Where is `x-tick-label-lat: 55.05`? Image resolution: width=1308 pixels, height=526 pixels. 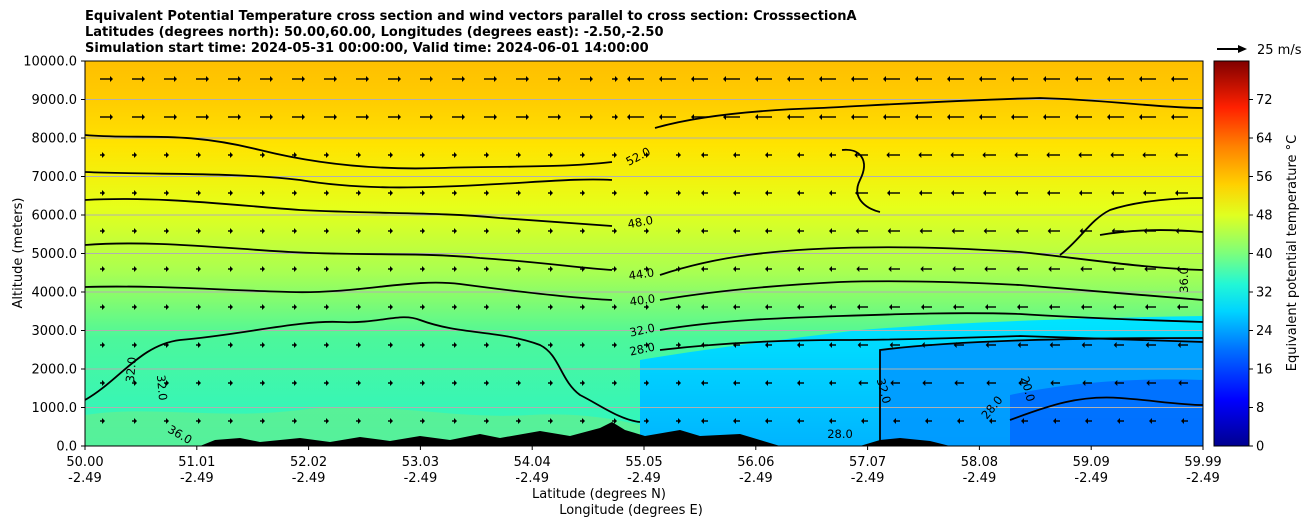
x-tick-label-lat: 55.05 is located at coordinates (643, 462).